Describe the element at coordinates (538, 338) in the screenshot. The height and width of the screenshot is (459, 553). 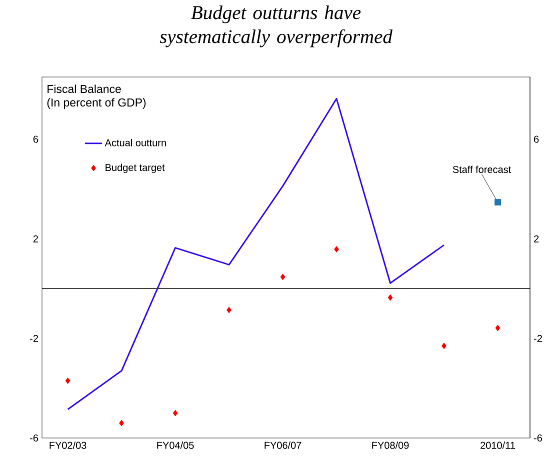
I see `y2-tick-label: -2` at that location.